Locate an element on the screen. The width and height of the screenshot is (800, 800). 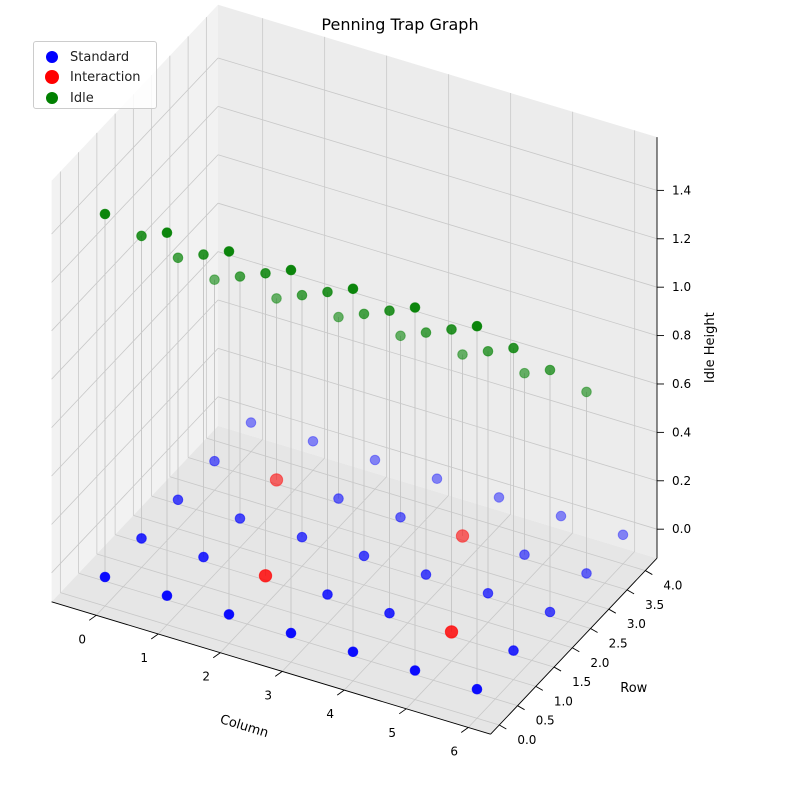
x-axis-line is located at coordinates (271, 668).